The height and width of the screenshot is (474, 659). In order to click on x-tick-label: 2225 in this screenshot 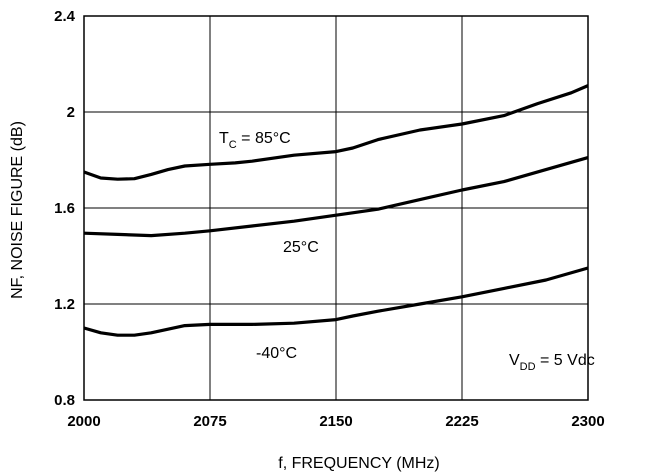, I will do `click(461, 421)`.